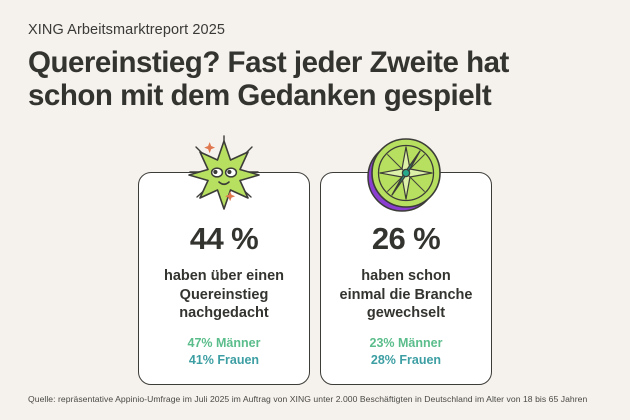  Describe the element at coordinates (224, 238) in the screenshot. I see `stat-value: 44 %` at that location.